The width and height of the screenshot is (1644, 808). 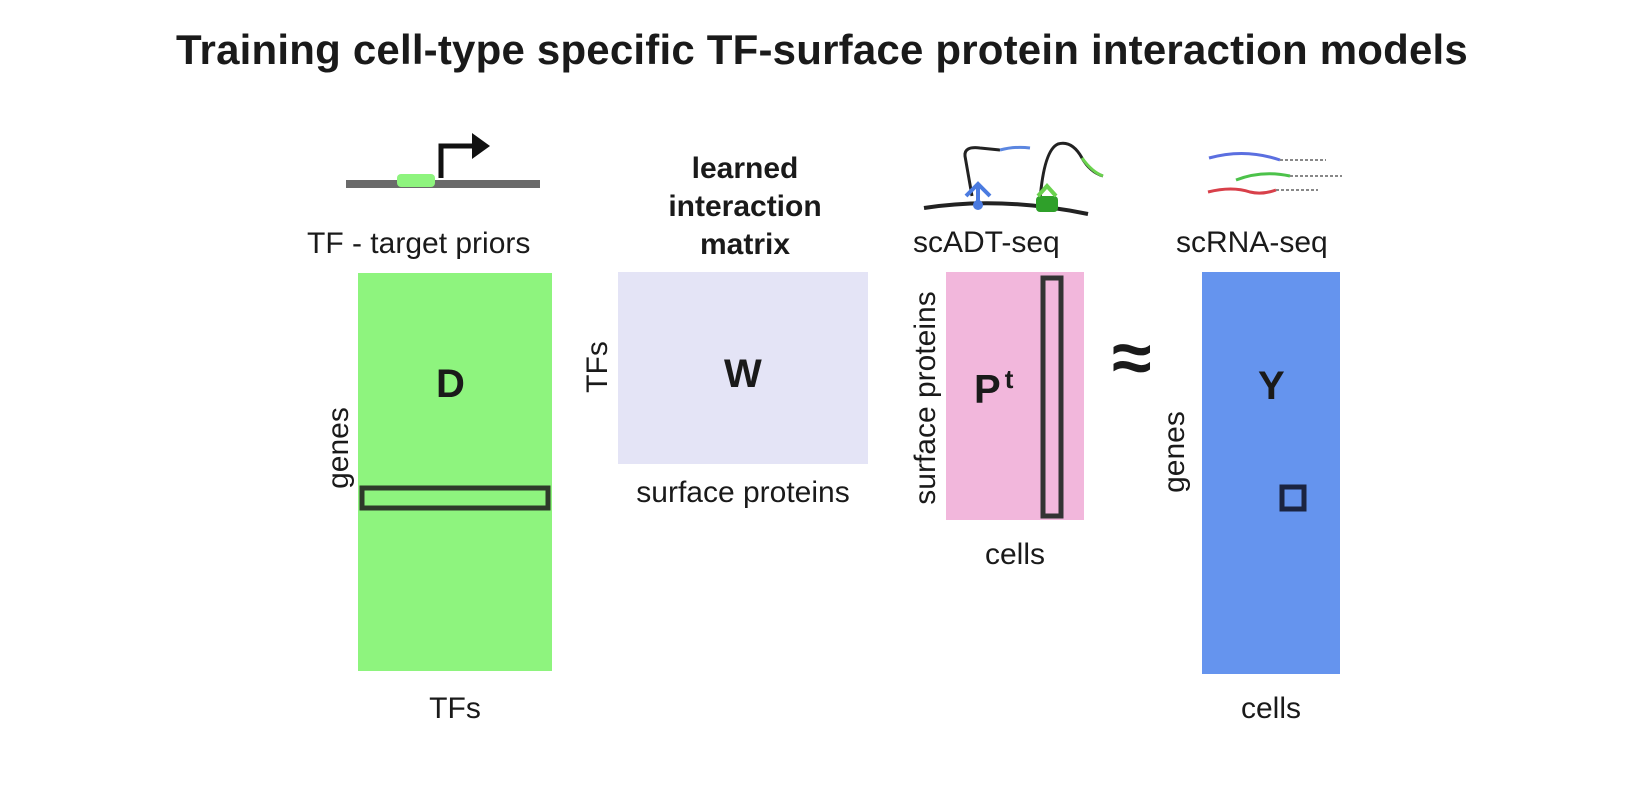 I want to click on matrix-p-row-label: surface proteins, so click(x=925, y=398).